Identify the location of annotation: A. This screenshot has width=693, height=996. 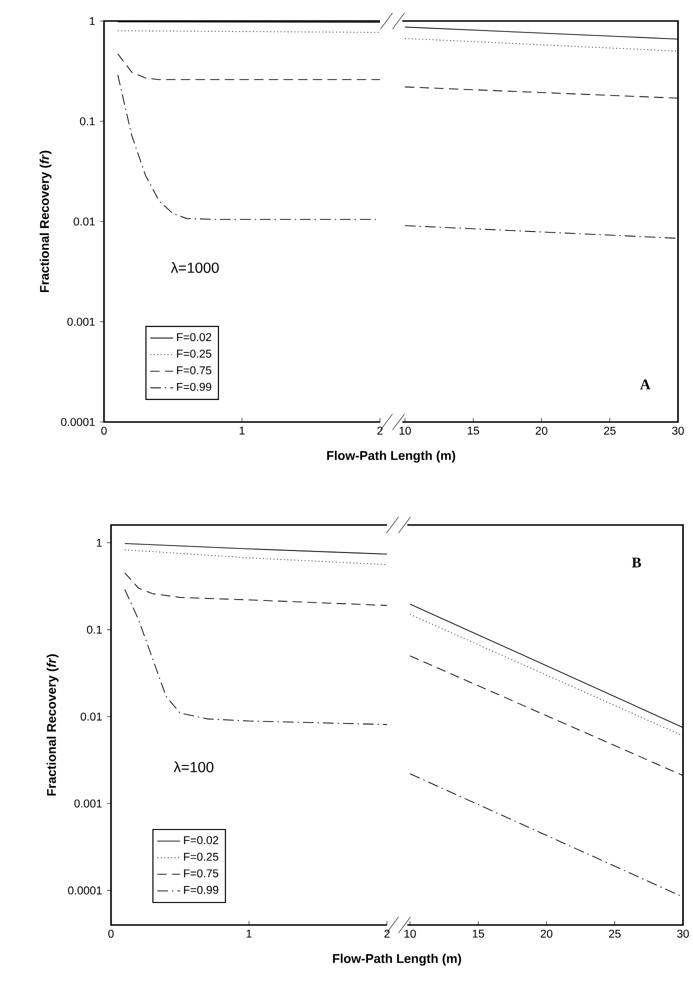
(645, 385).